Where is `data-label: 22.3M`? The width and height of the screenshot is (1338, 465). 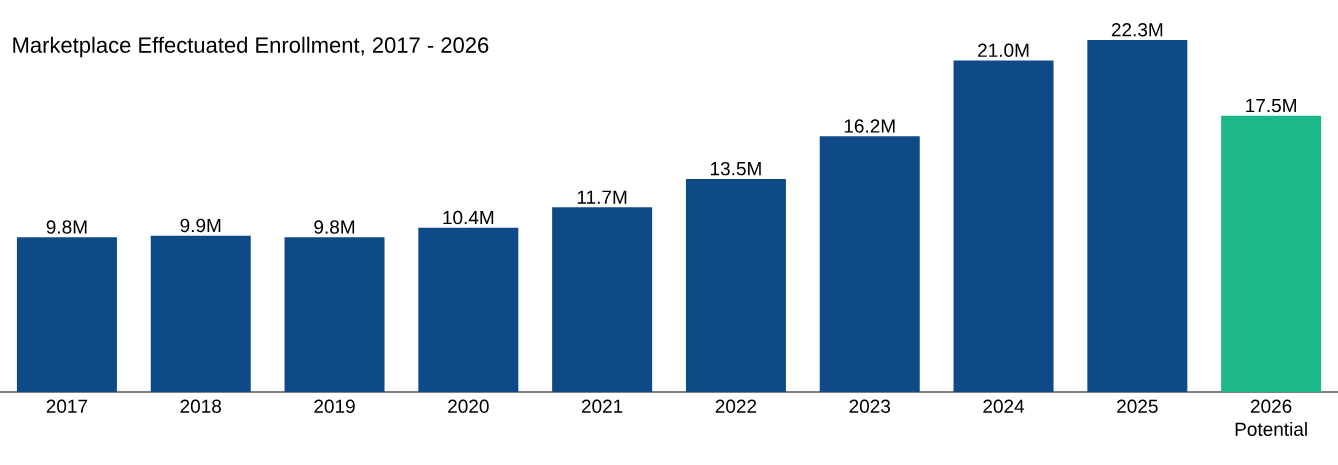 data-label: 22.3M is located at coordinates (1137, 30).